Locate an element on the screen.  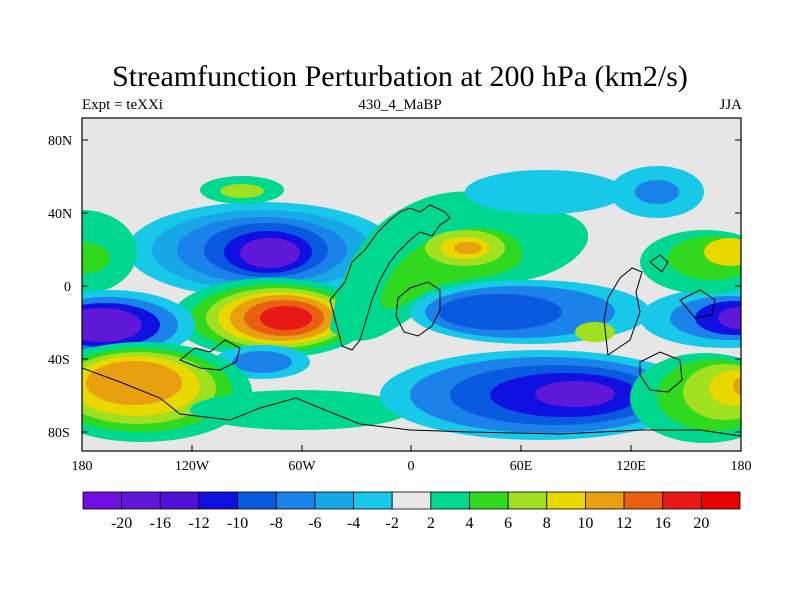
colorbar-label: 10 is located at coordinates (585, 523).